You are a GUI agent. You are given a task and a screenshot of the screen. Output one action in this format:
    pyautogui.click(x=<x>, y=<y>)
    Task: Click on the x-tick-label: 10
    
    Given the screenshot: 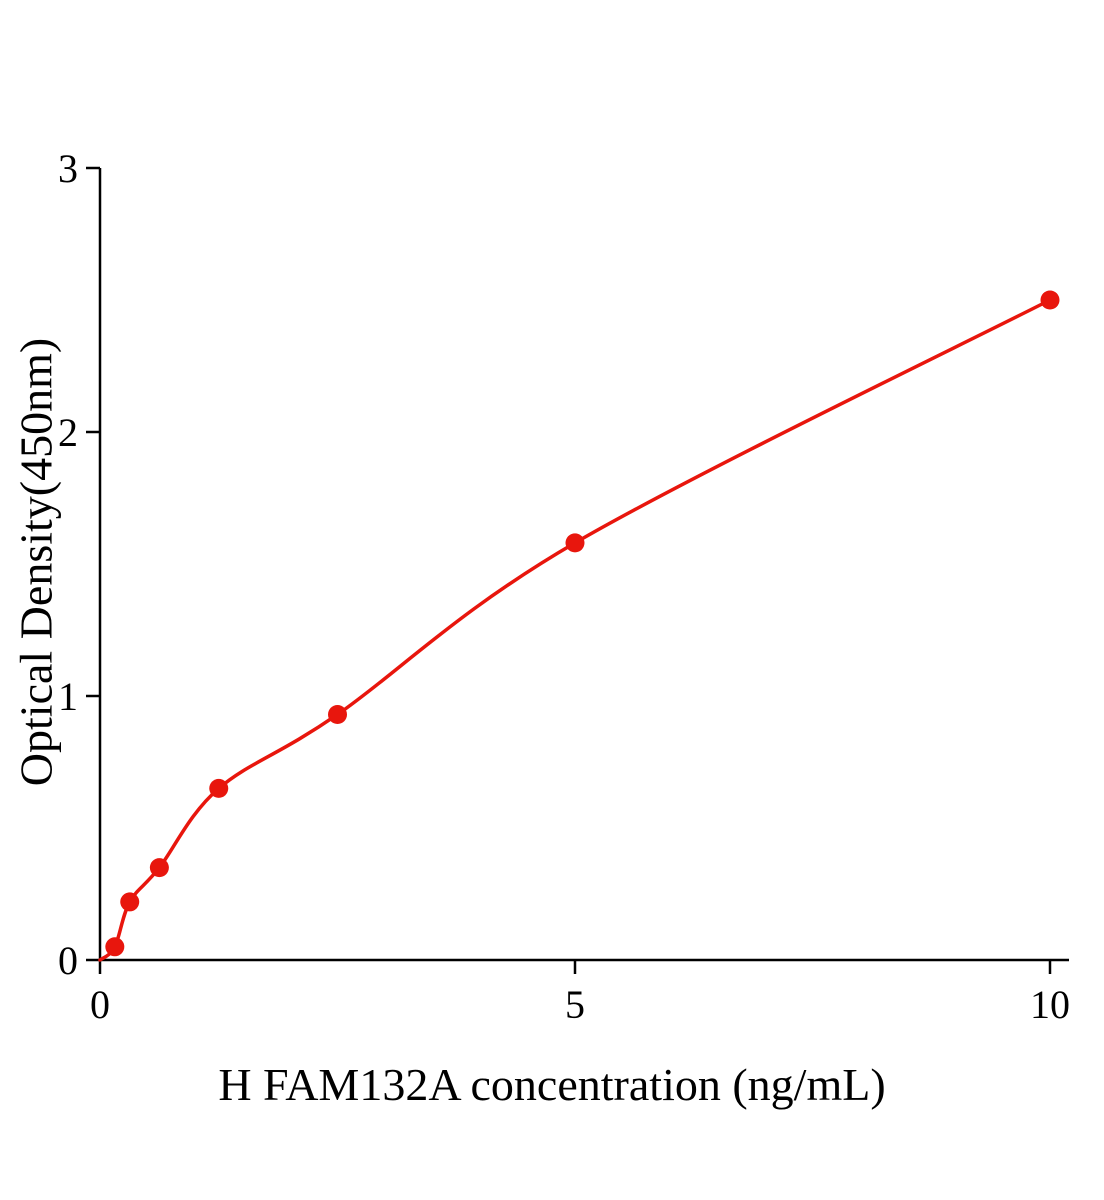 What is the action you would take?
    pyautogui.click(x=1050, y=1004)
    